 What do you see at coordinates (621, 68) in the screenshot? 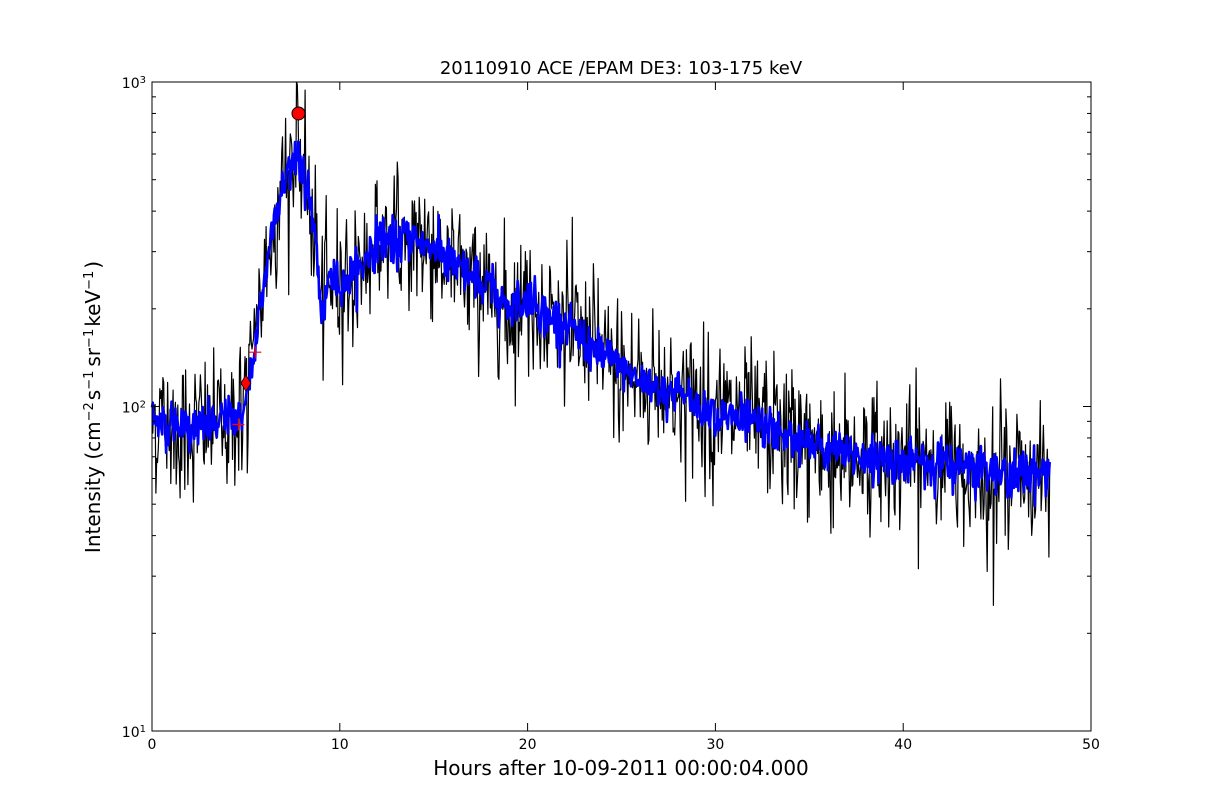
I see `chart-title: 20110910 ACE /EPAM DE3: 103-175 keV` at bounding box center [621, 68].